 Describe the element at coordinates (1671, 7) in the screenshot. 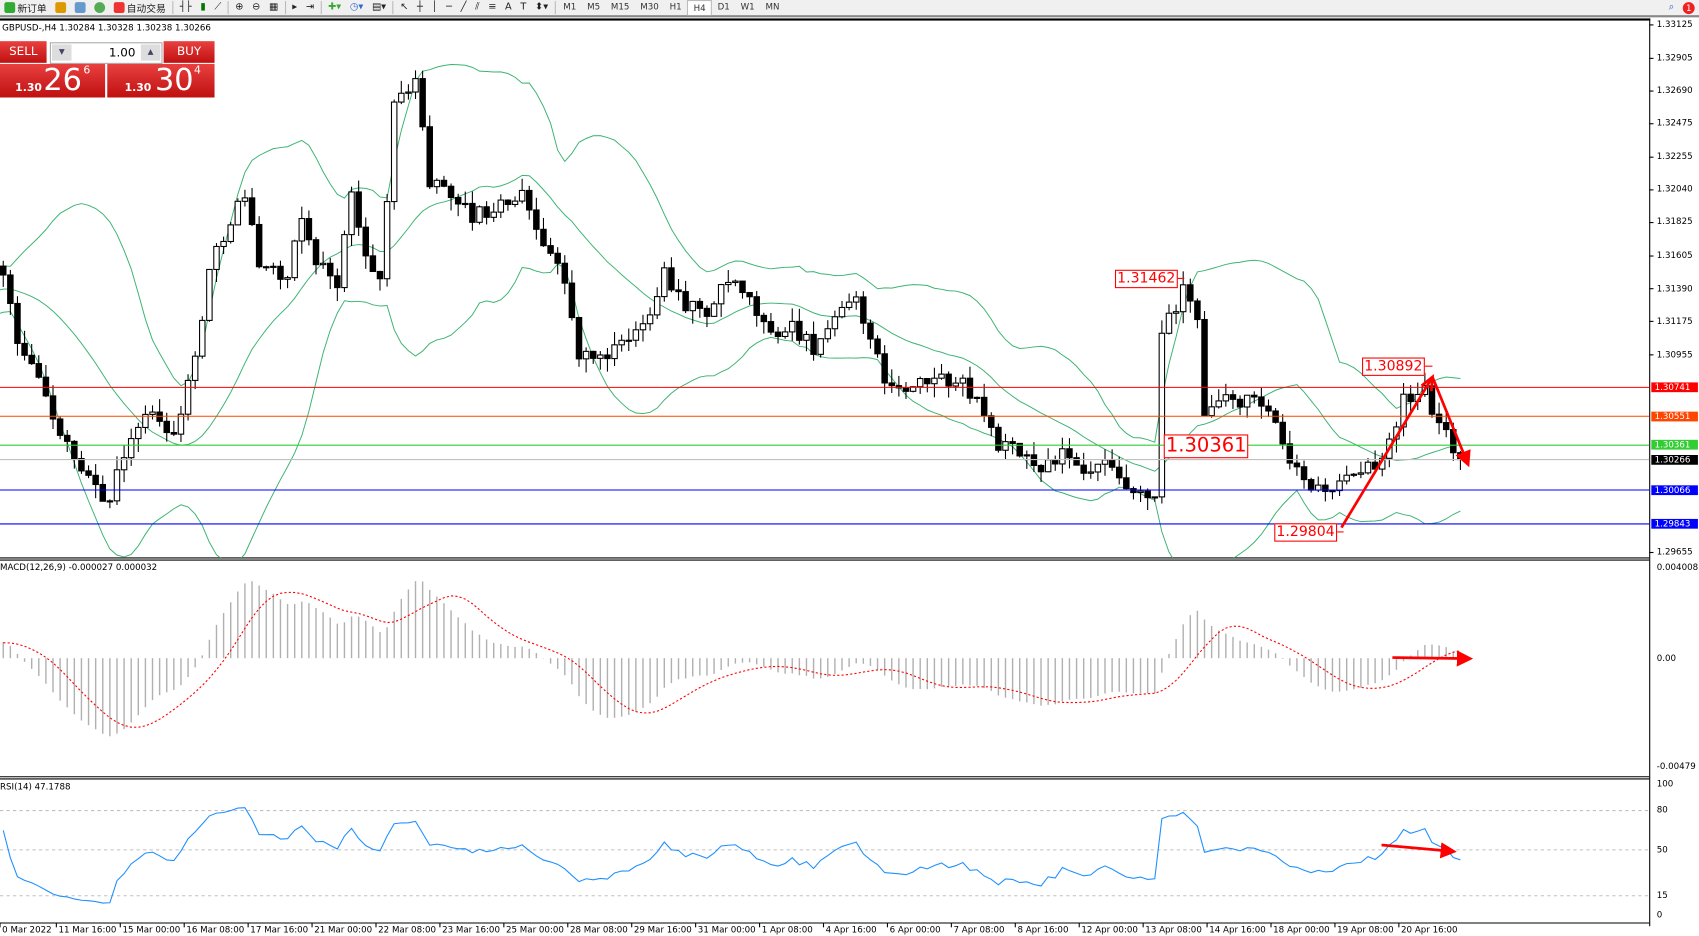

I see `search-icon: ⌕` at that location.